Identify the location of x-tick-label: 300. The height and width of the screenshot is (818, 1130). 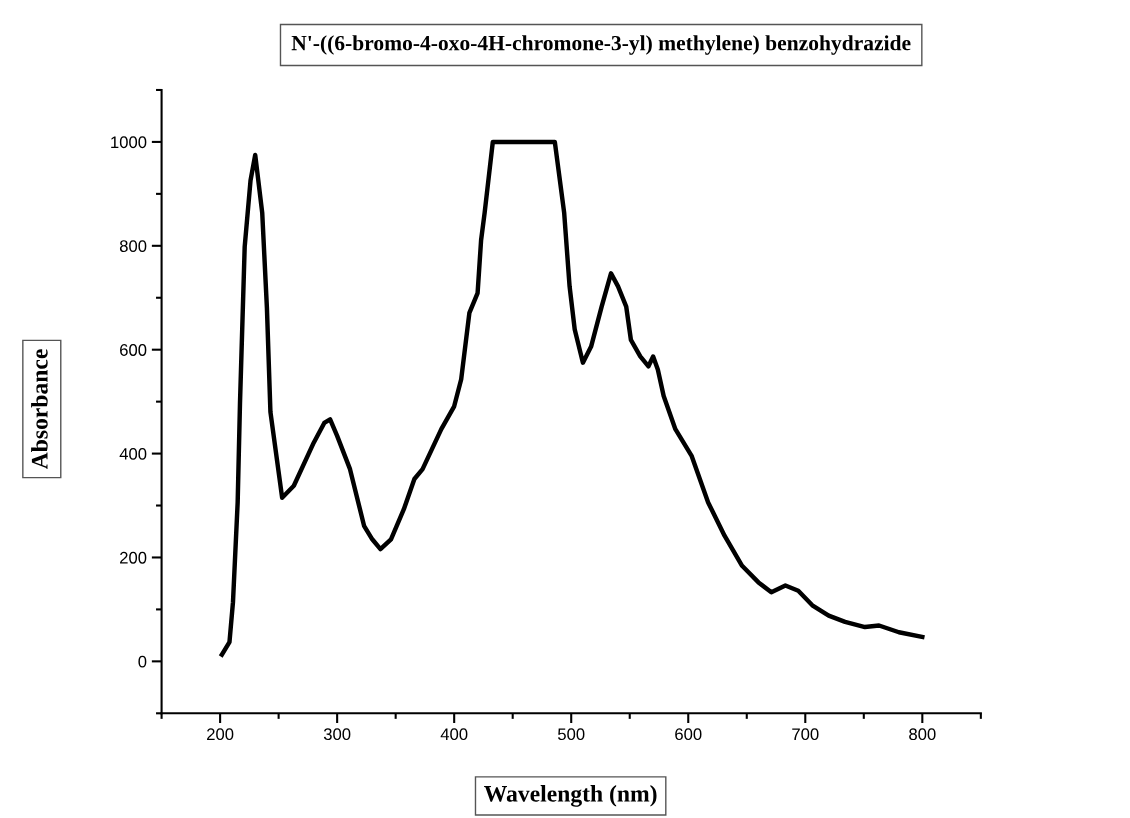
(337, 734).